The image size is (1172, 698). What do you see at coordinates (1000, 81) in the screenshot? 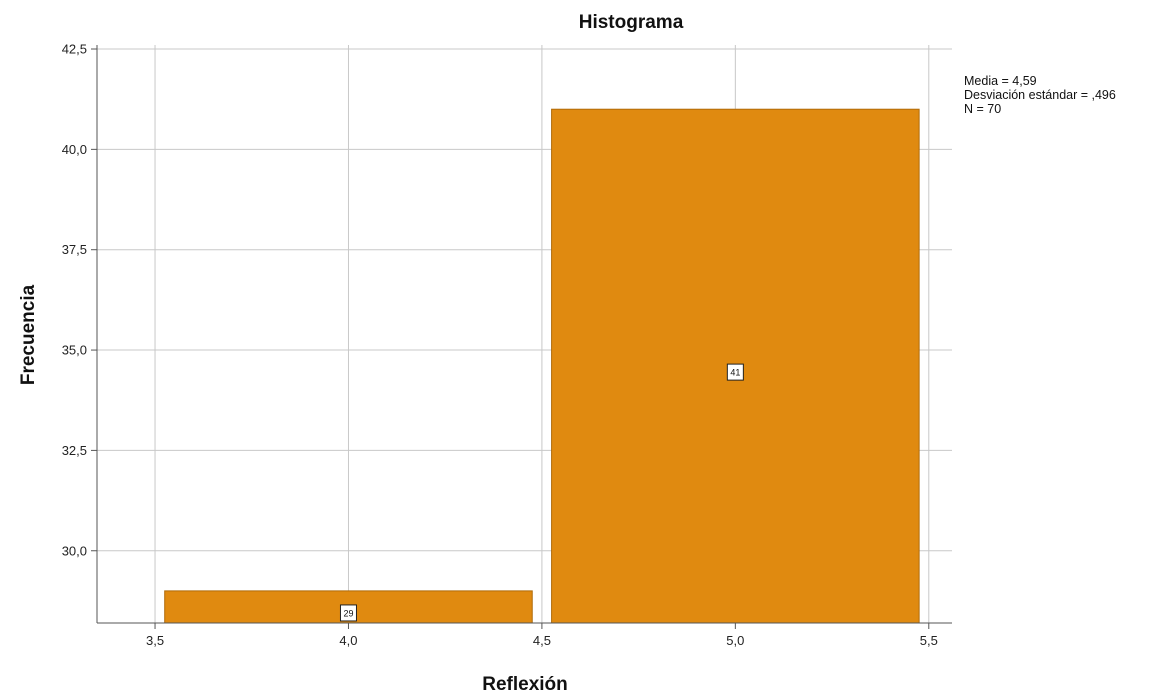
I see `stat-mean: Media = 4,59` at bounding box center [1000, 81].